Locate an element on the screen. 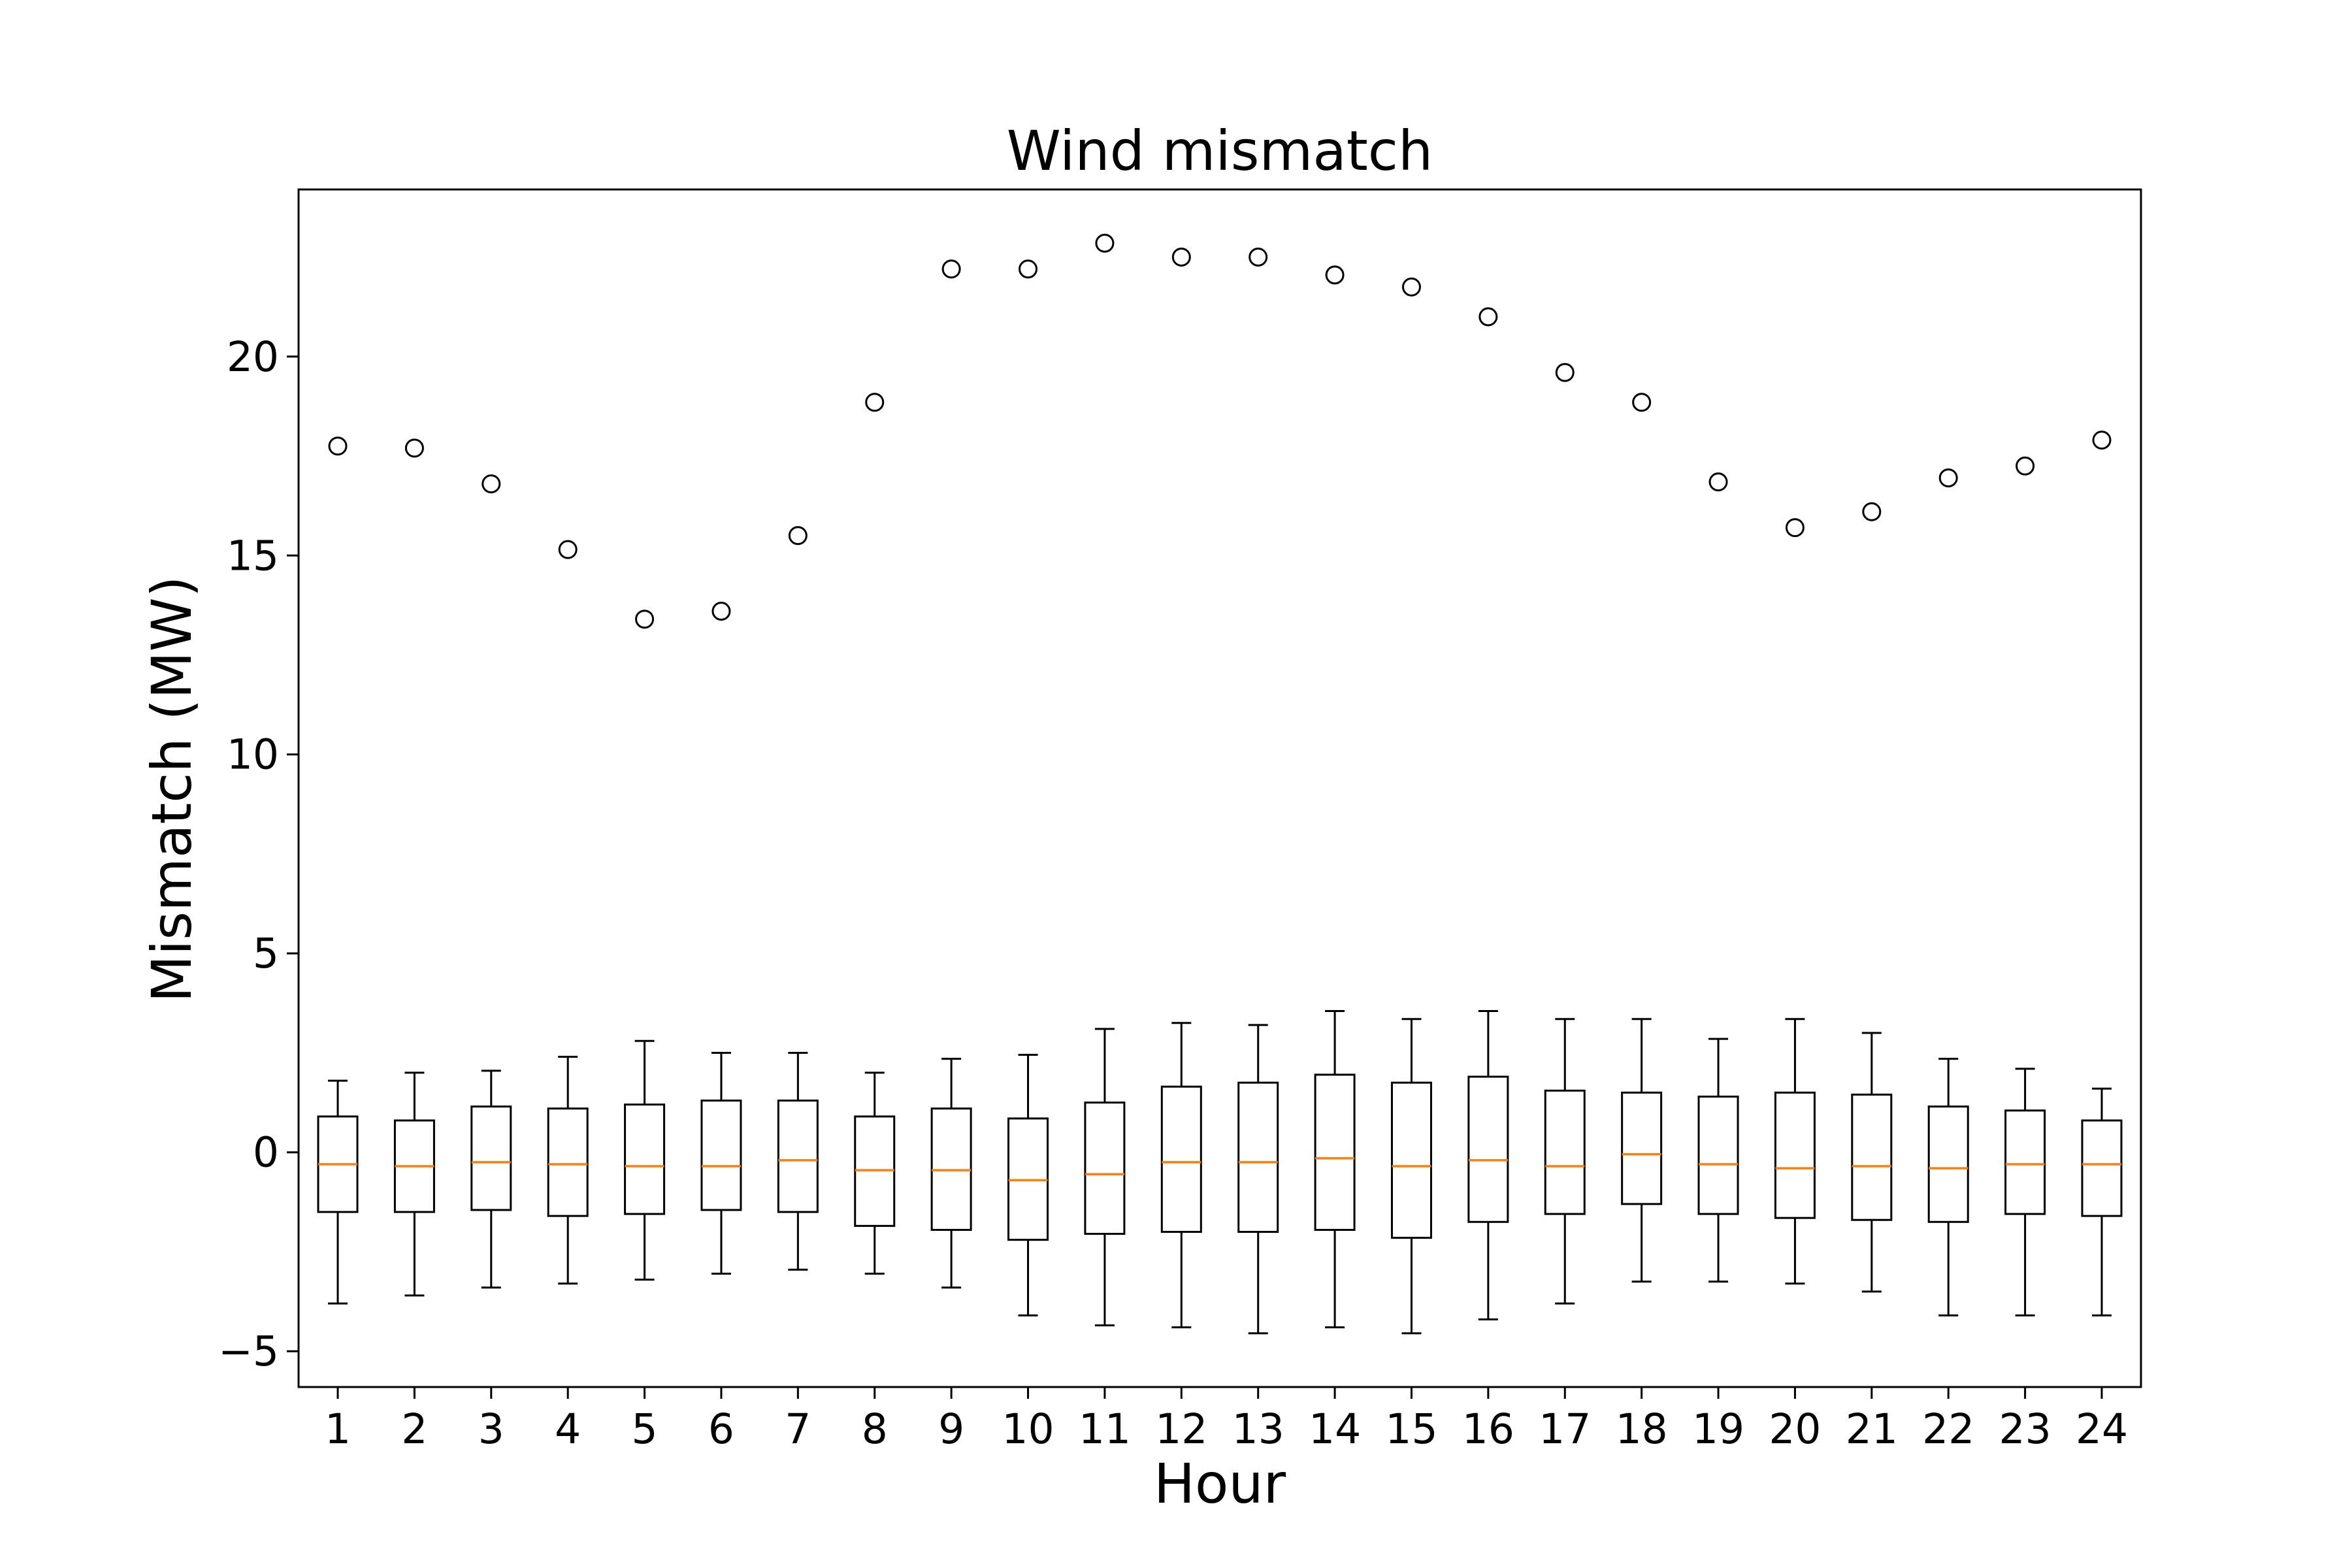 The height and width of the screenshot is (1568, 2352). x-tick-label: 21 is located at coordinates (1872, 1429).